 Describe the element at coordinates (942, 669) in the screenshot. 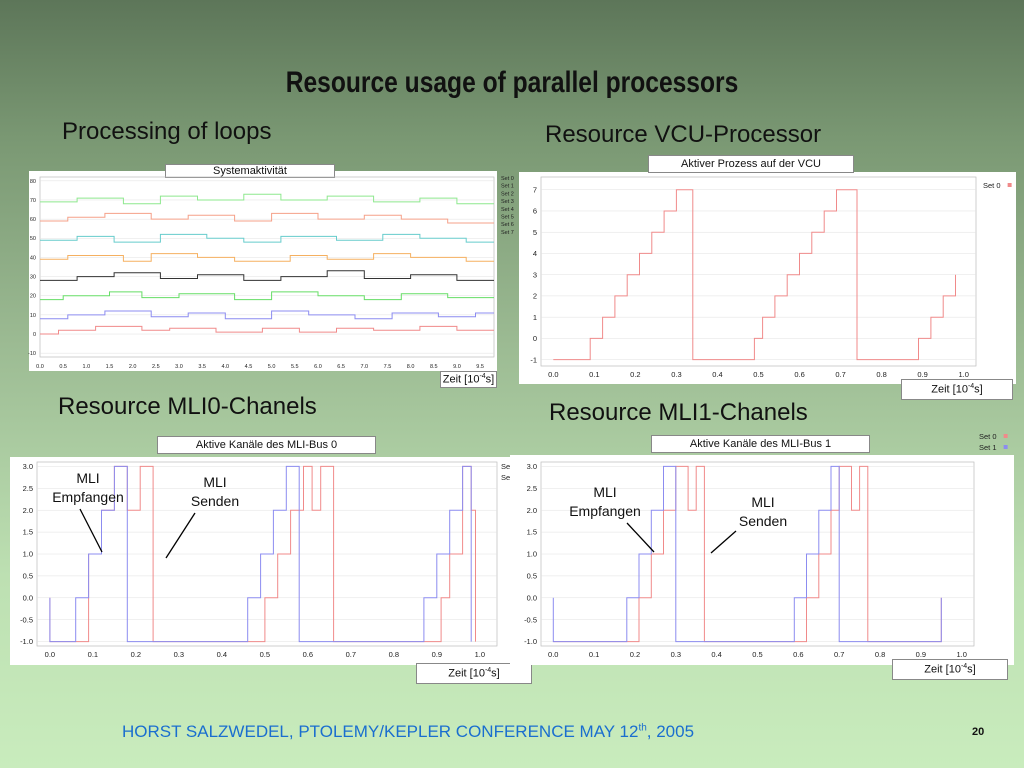

I see `mli1-xlabel-main: Zeit [10` at that location.